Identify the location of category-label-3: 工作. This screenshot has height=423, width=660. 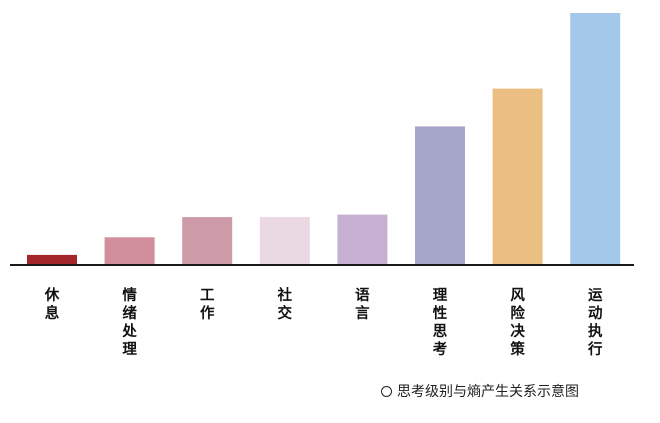
(207, 305).